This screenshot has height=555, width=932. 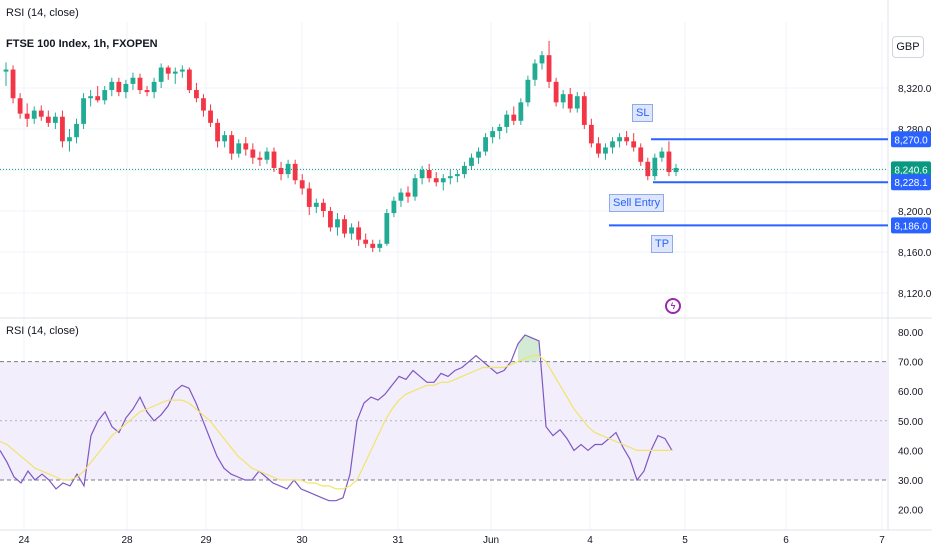 What do you see at coordinates (910, 422) in the screenshot?
I see `rsi-tick-label: 50.00` at bounding box center [910, 422].